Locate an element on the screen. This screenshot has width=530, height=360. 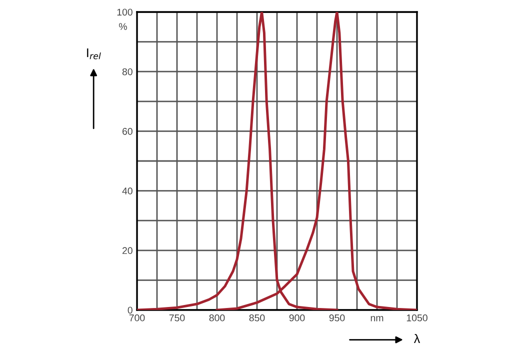
y-axis-title: I$_{rel}$ is located at coordinates (94, 54).